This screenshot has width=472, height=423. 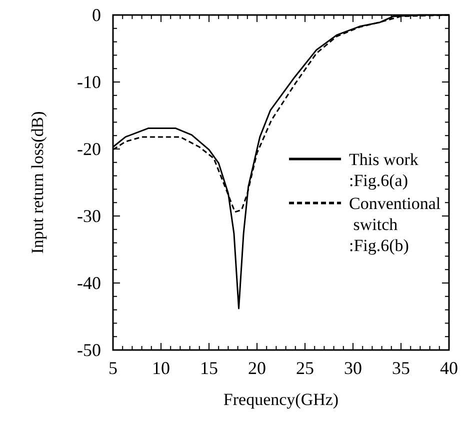 What do you see at coordinates (89, 82) in the screenshot?
I see `y-tick-label: -10` at bounding box center [89, 82].